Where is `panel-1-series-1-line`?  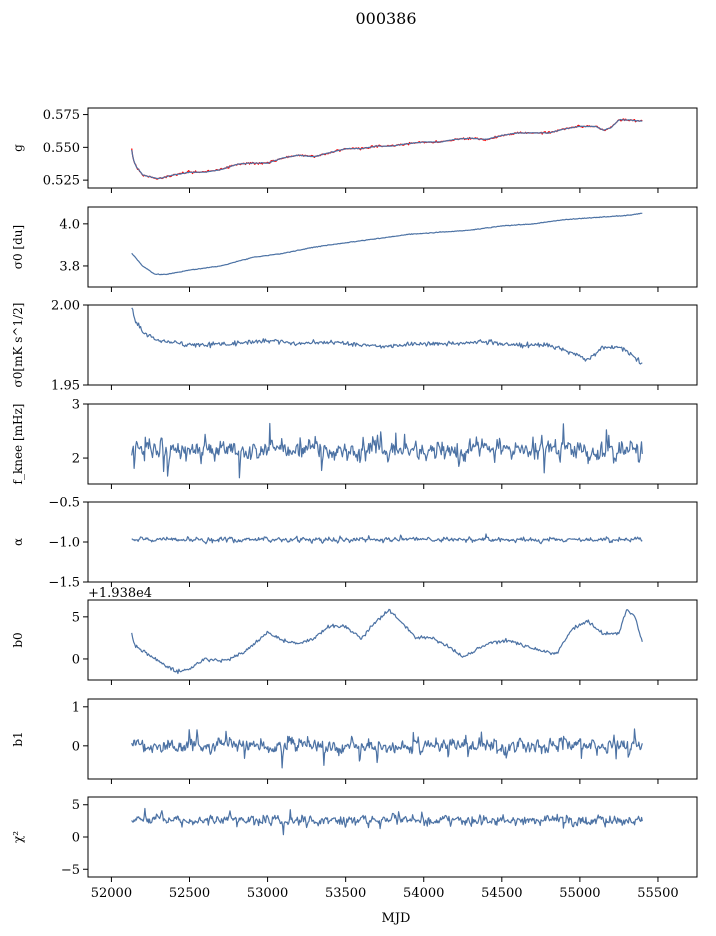 panel-1-series-1-line is located at coordinates (387, 149).